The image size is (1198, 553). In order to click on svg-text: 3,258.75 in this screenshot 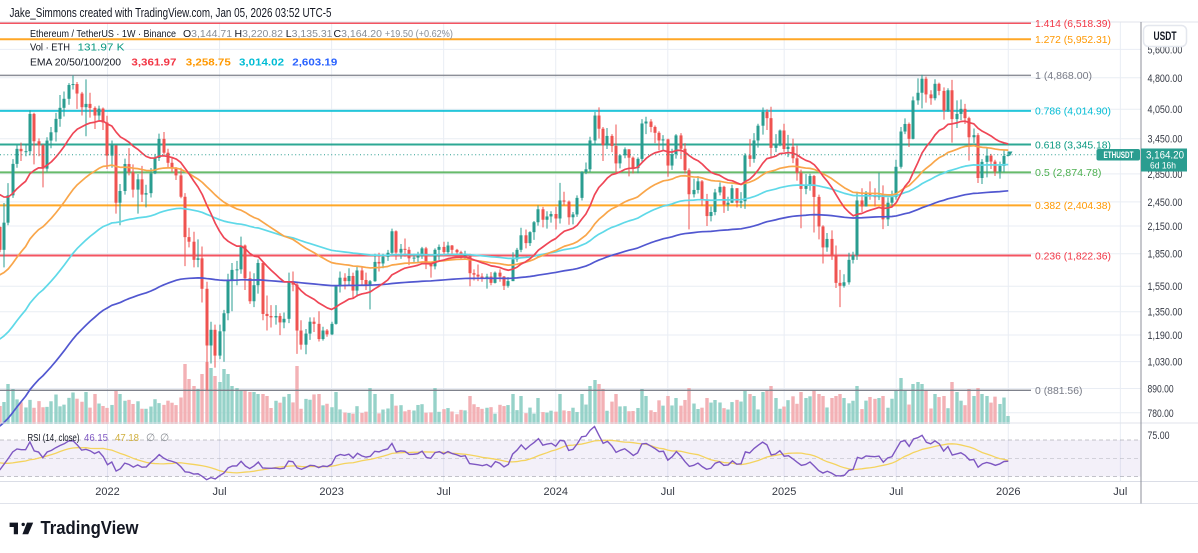, I will do `click(208, 63)`.